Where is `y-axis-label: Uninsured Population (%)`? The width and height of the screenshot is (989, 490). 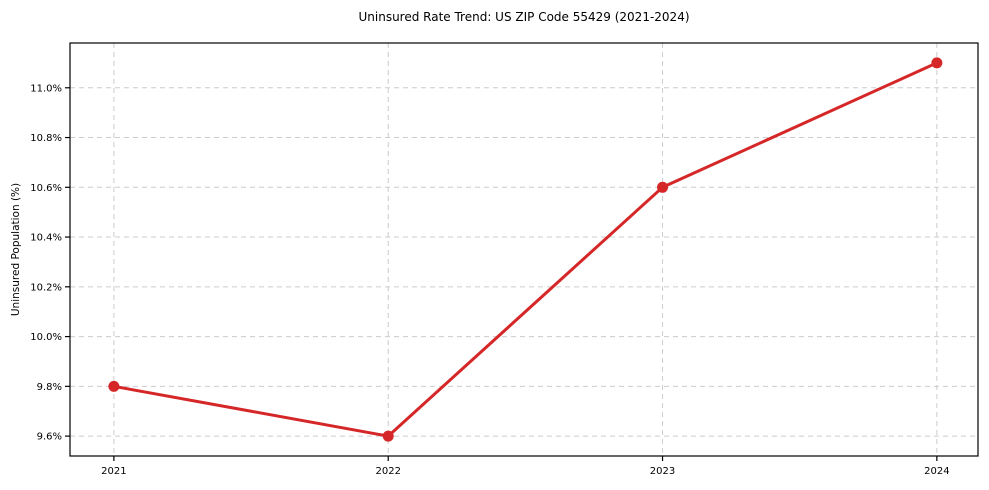
y-axis-label: Uninsured Population (%) is located at coordinates (16, 249).